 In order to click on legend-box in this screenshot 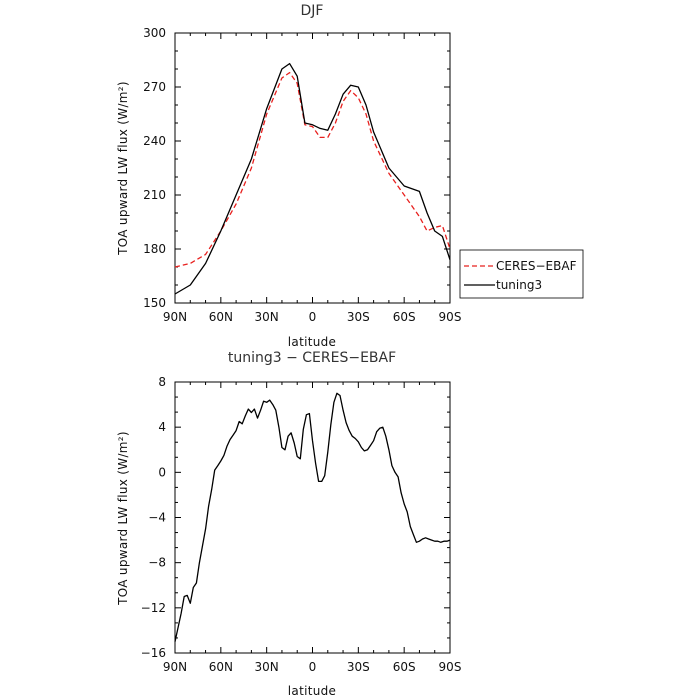, I will do `click(521, 274)`.